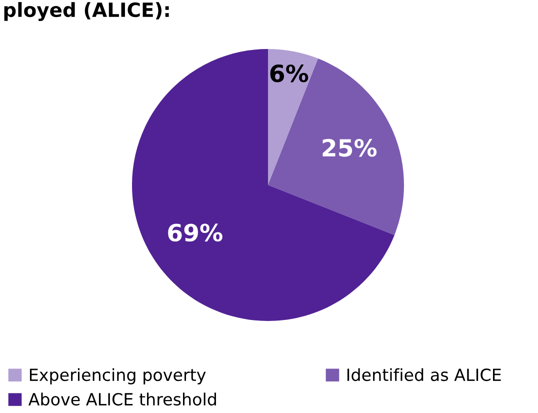  I want to click on data-label: 69%, so click(195, 233).